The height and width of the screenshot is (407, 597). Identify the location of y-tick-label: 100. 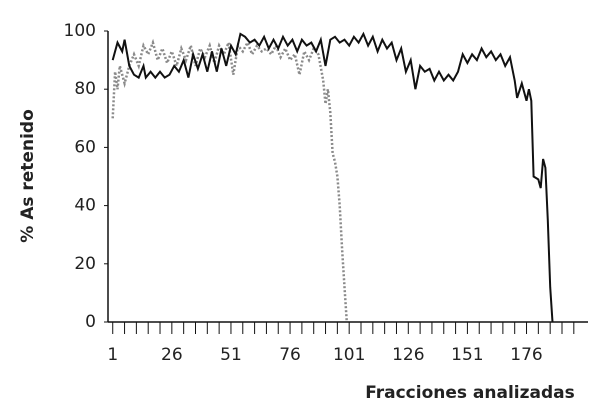
(80, 31).